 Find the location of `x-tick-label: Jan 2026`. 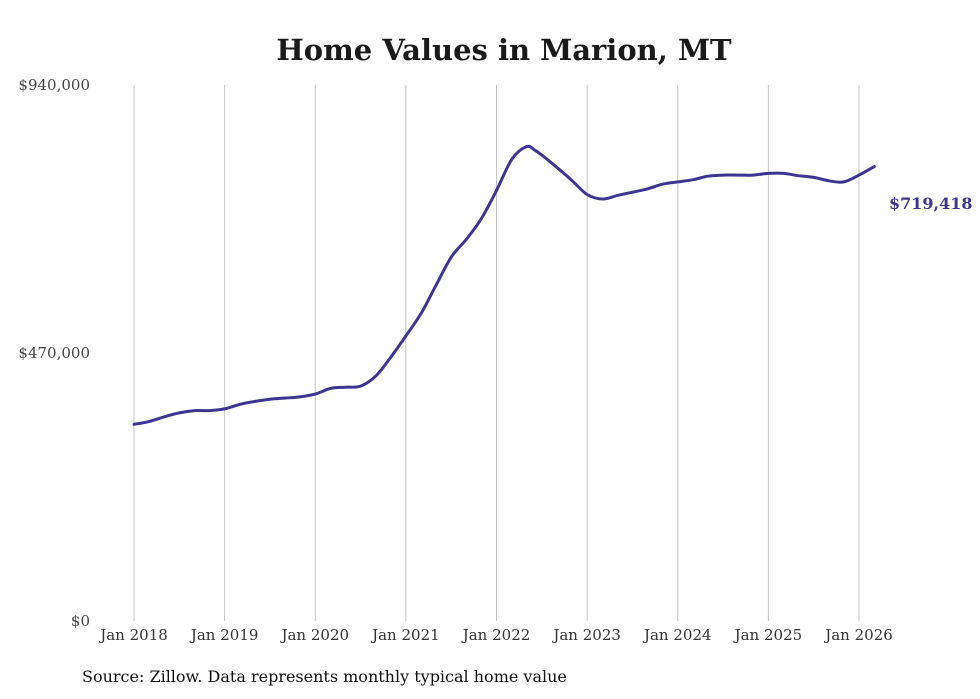

x-tick-label: Jan 2026 is located at coordinates (858, 635).